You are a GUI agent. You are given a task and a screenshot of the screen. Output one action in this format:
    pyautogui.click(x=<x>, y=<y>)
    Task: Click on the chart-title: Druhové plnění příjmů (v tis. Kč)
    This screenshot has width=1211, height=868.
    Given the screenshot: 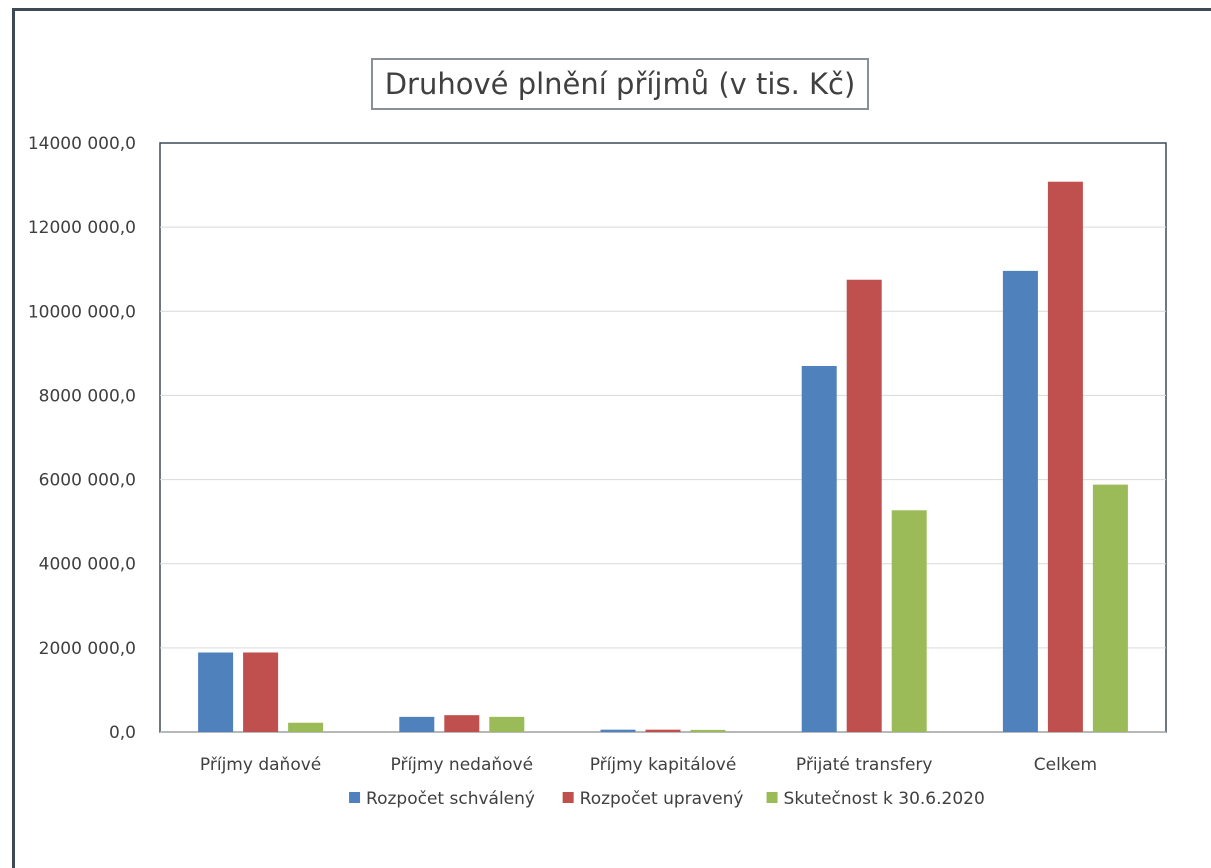 What is the action you would take?
    pyautogui.click(x=620, y=84)
    